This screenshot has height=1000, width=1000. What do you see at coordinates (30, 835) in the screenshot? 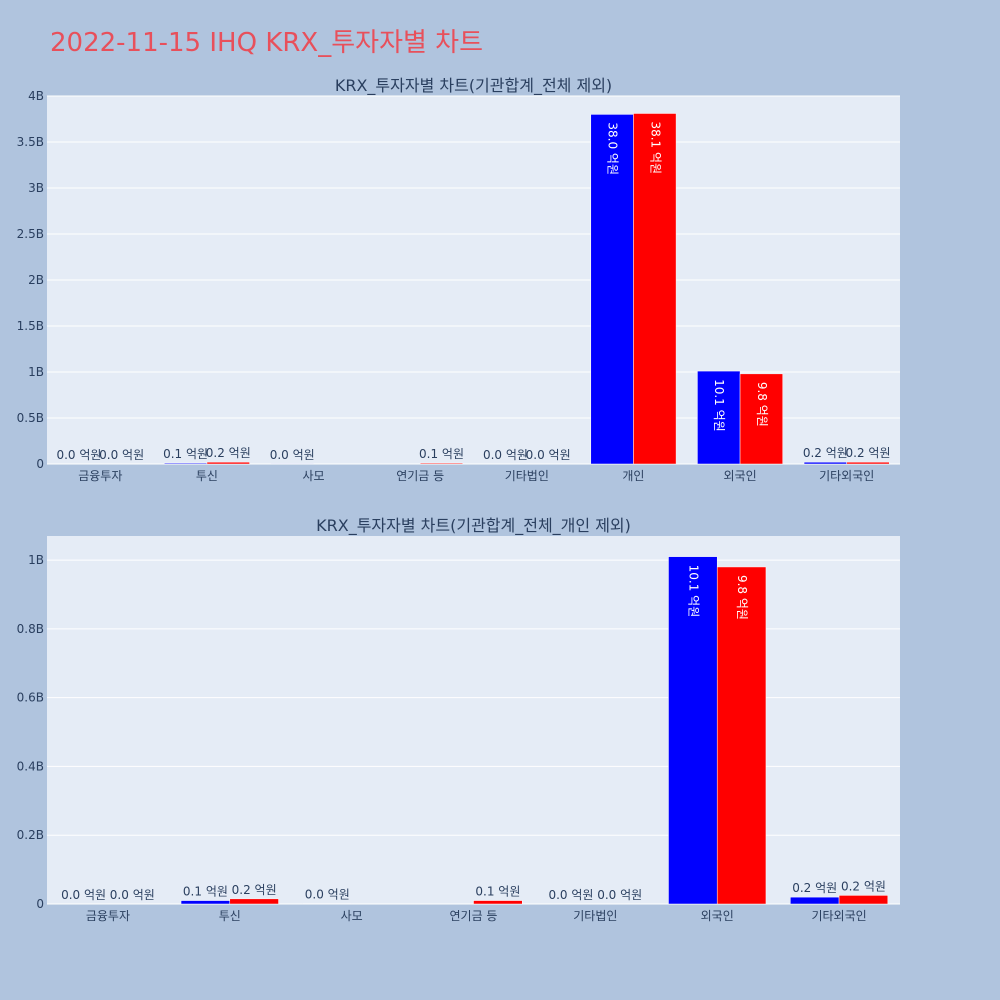
I see `y-tick-label: 0.2B` at bounding box center [30, 835].